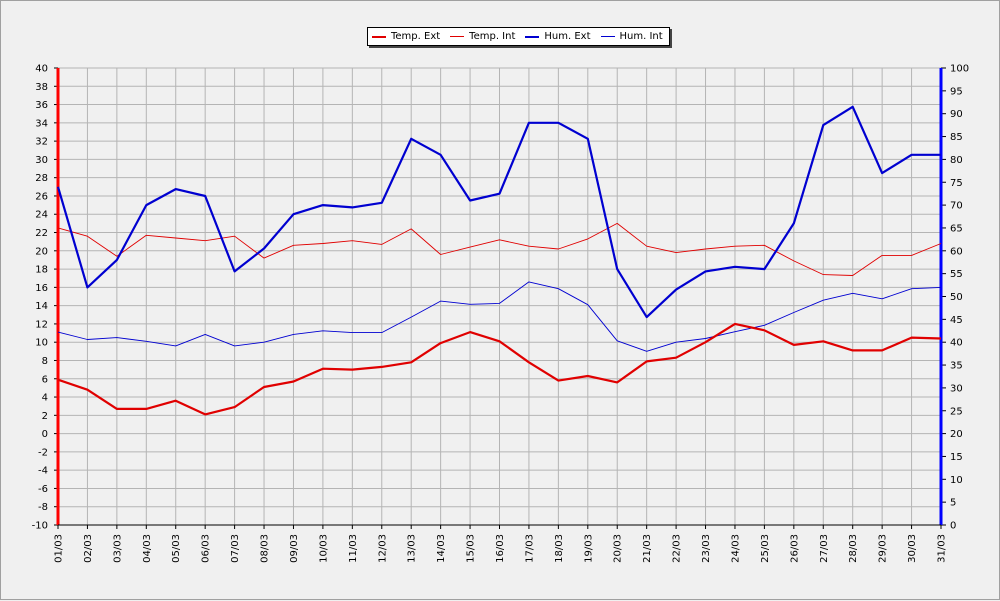 This screenshot has height=601, width=1000. I want to click on y-left-tick-label: -6, so click(43, 489).